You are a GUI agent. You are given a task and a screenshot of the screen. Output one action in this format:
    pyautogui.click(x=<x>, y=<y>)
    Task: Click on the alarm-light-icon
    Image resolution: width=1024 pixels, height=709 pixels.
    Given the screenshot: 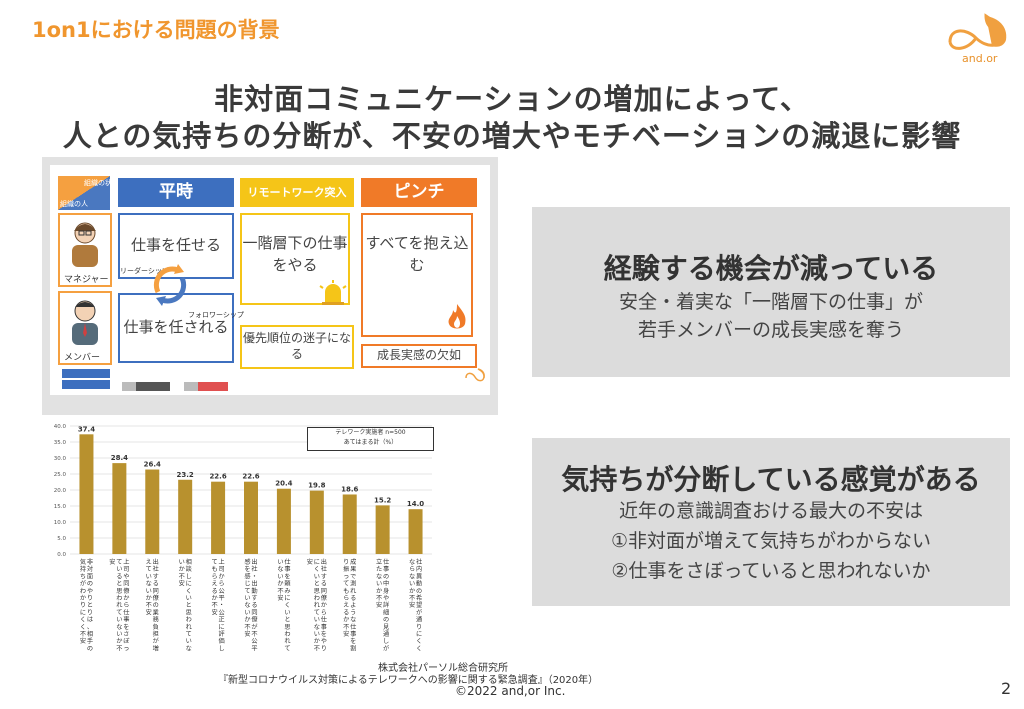 What is the action you would take?
    pyautogui.click(x=333, y=292)
    